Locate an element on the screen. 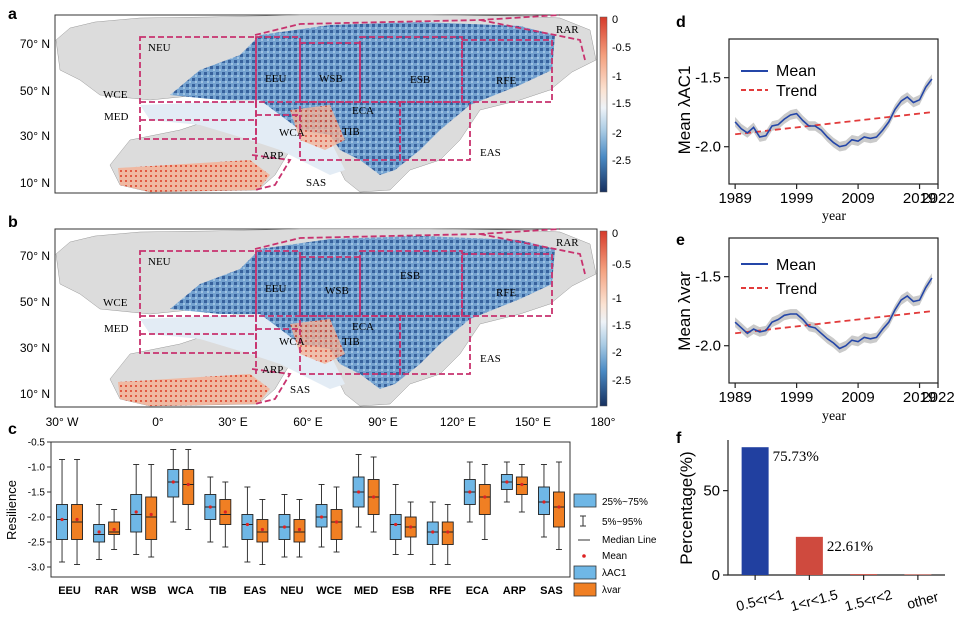  cbar-a-tick-5: -2.5 is located at coordinates (621, 161).